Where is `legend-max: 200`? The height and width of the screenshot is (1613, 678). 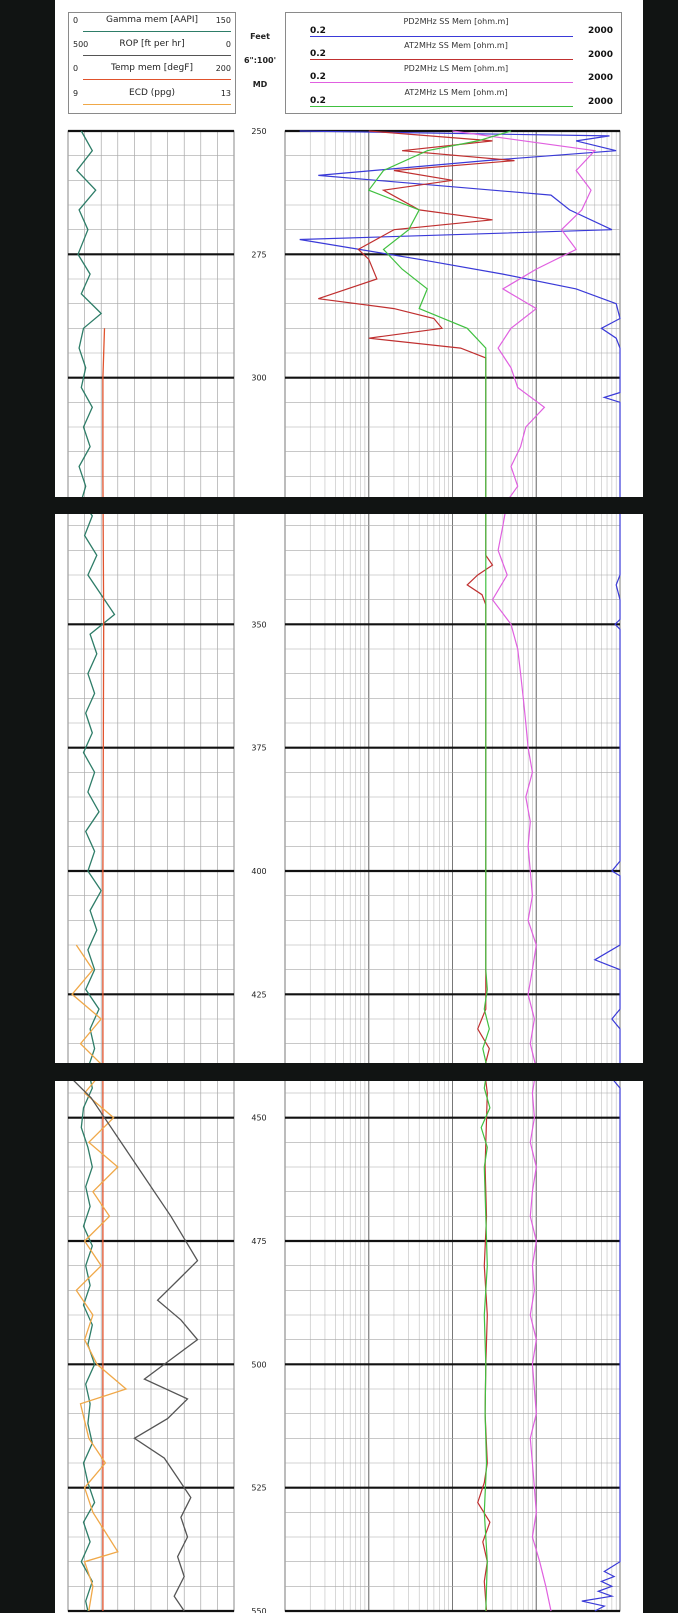 legend-max: 200 is located at coordinates (223, 68).